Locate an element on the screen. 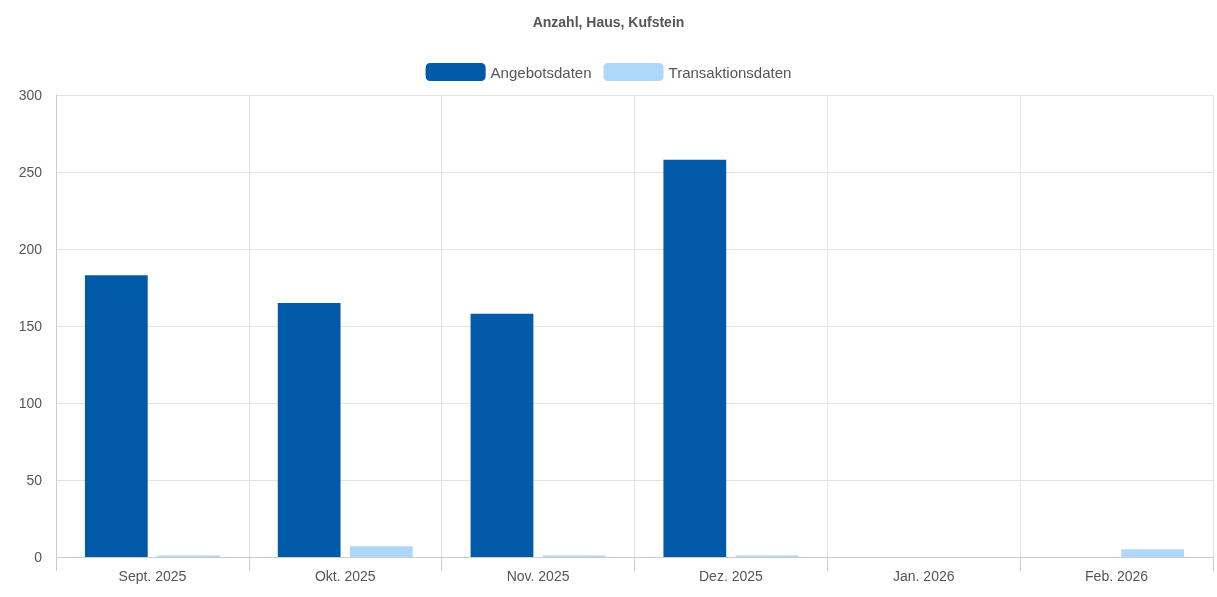  x-tick-label: Dez. 2025 is located at coordinates (731, 576).